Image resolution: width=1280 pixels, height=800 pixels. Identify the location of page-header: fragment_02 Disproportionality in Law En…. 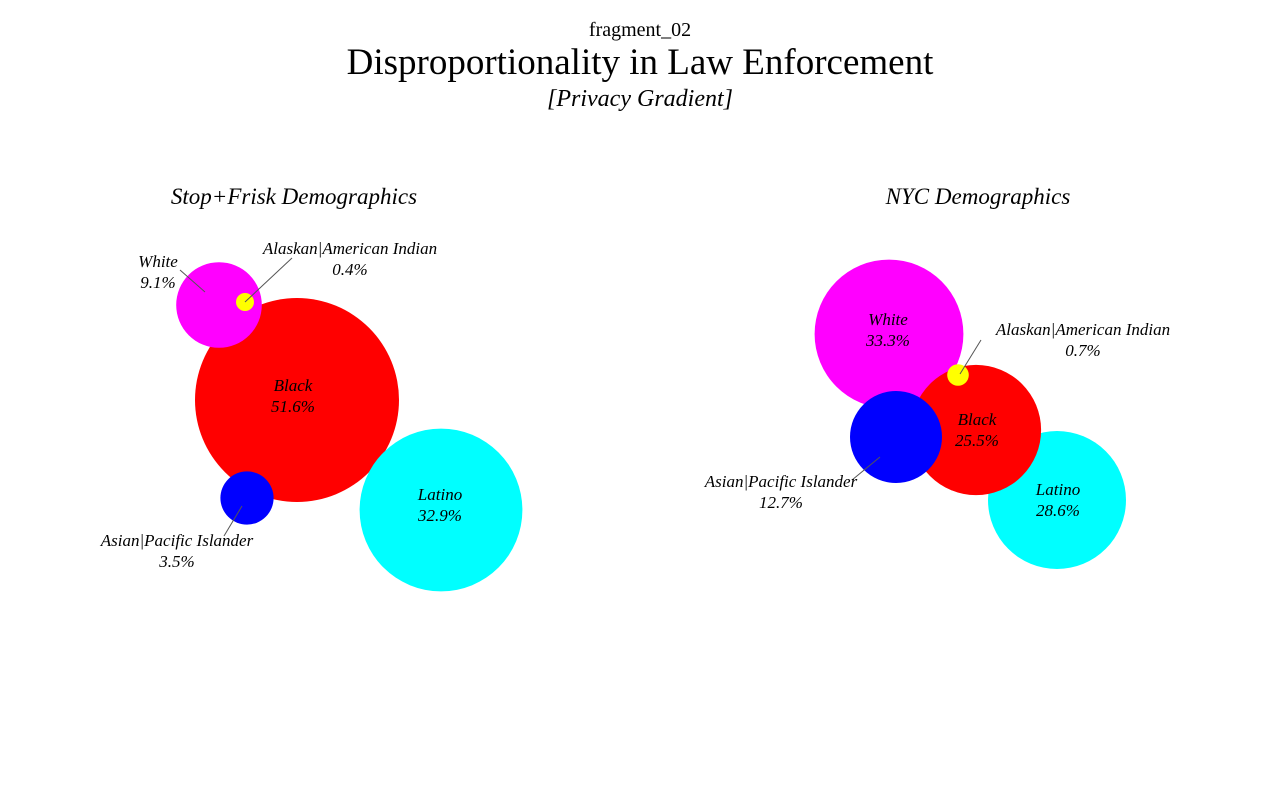
(640, 66).